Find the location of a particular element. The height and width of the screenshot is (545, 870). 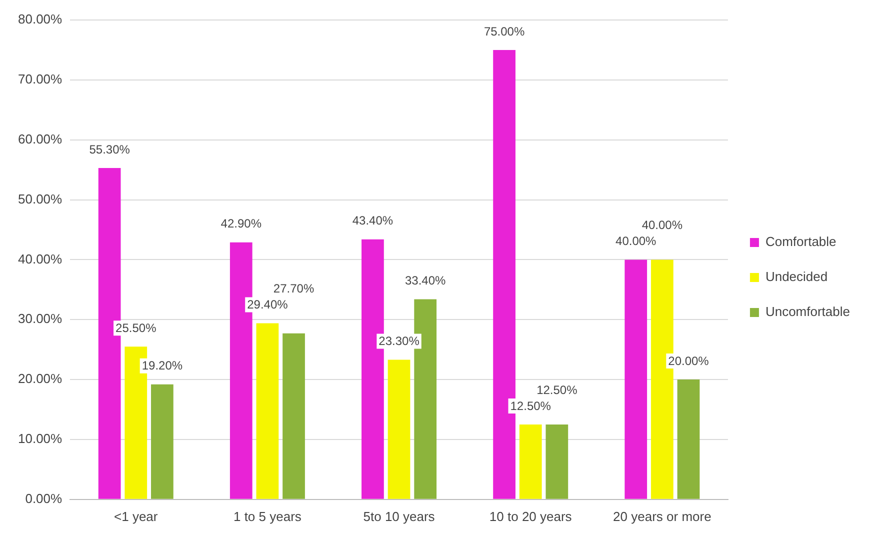

y-tick-label: 80.00% is located at coordinates (40, 19).